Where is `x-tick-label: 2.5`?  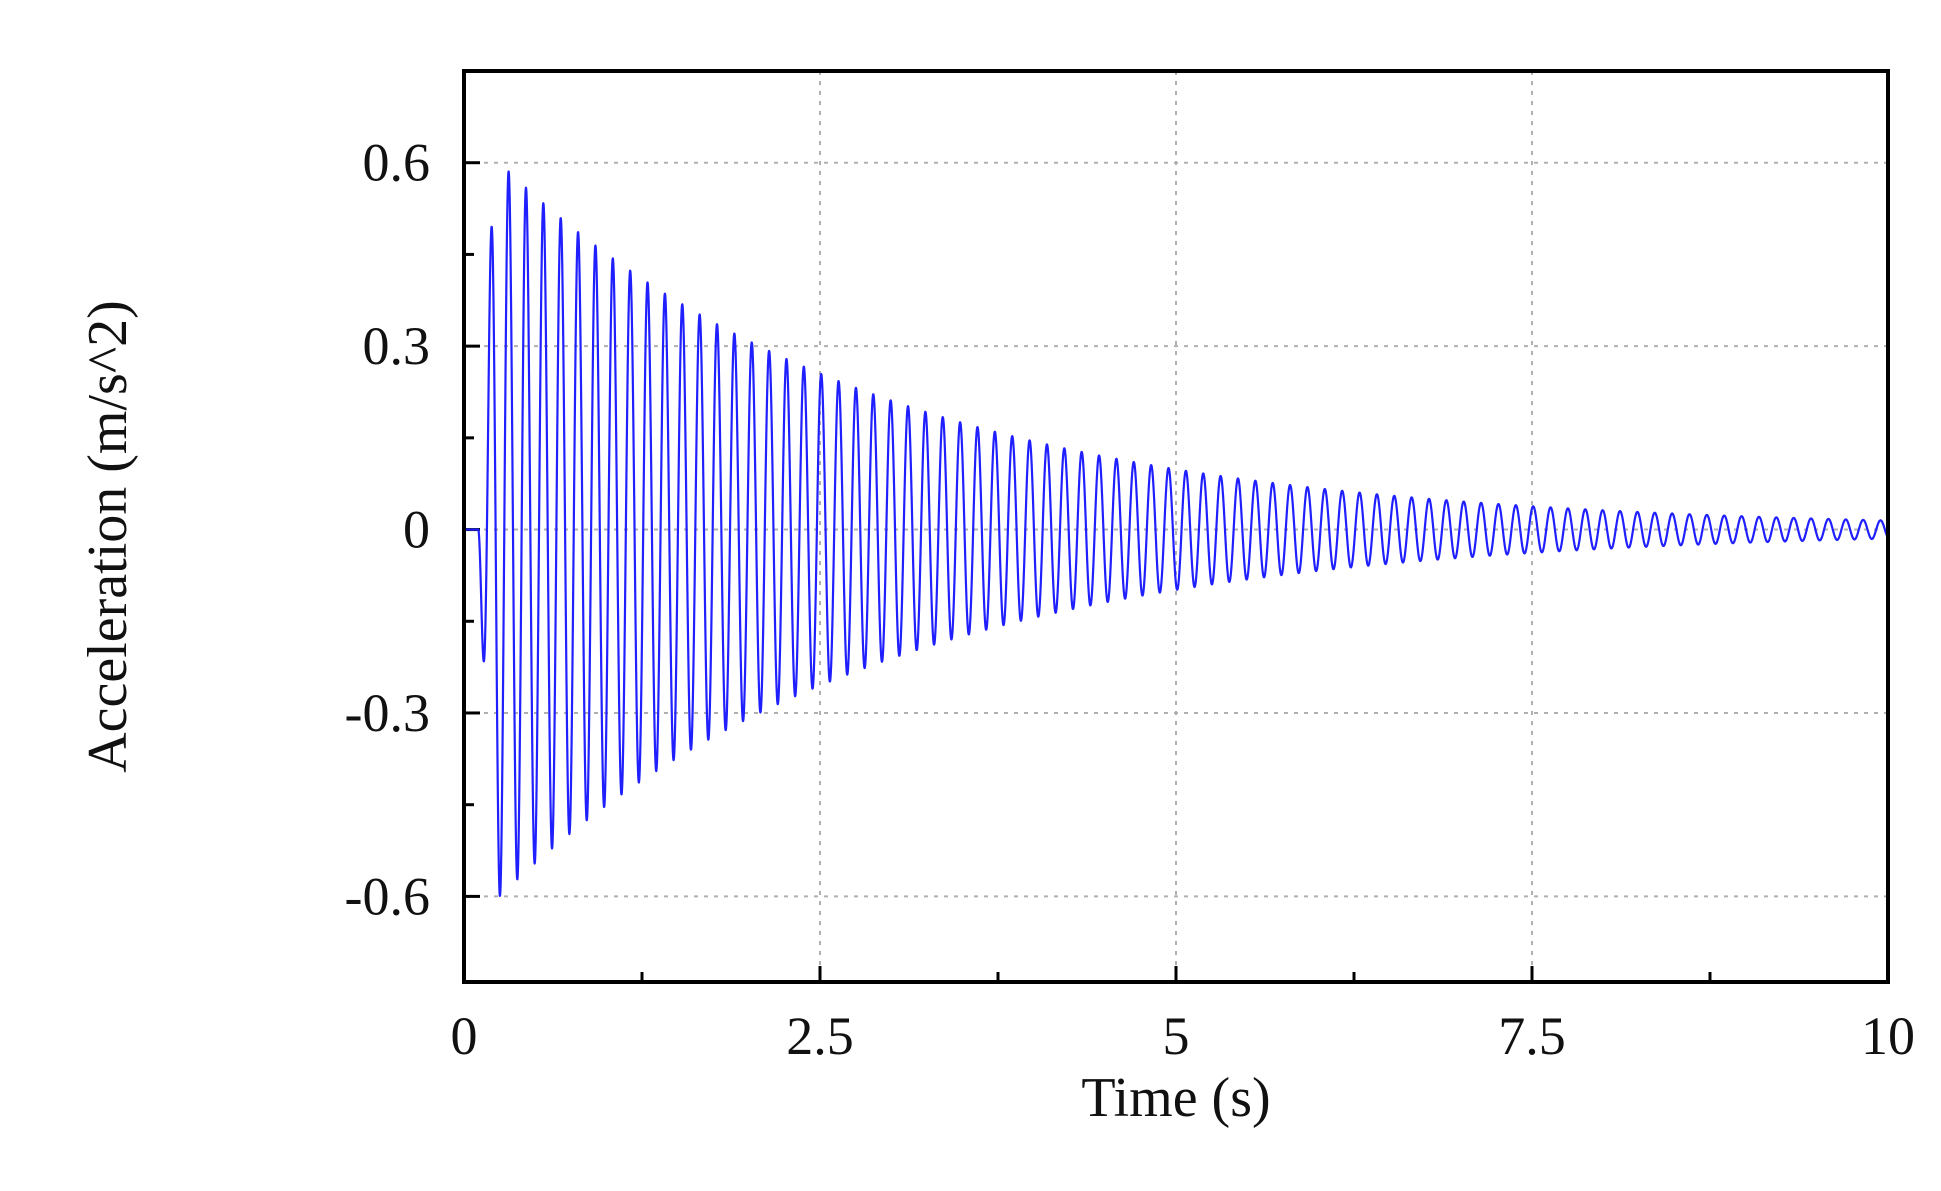 x-tick-label: 2.5 is located at coordinates (820, 1036).